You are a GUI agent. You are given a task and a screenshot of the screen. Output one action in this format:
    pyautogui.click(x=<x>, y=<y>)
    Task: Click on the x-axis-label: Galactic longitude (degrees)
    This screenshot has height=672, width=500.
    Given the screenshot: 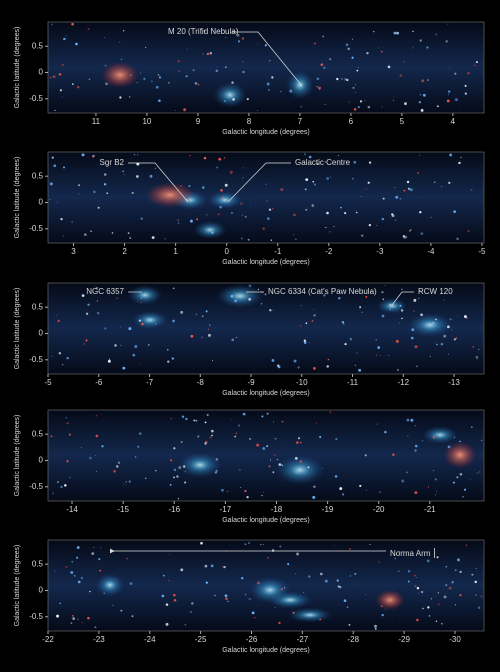 What is the action you would take?
    pyautogui.click(x=266, y=650)
    